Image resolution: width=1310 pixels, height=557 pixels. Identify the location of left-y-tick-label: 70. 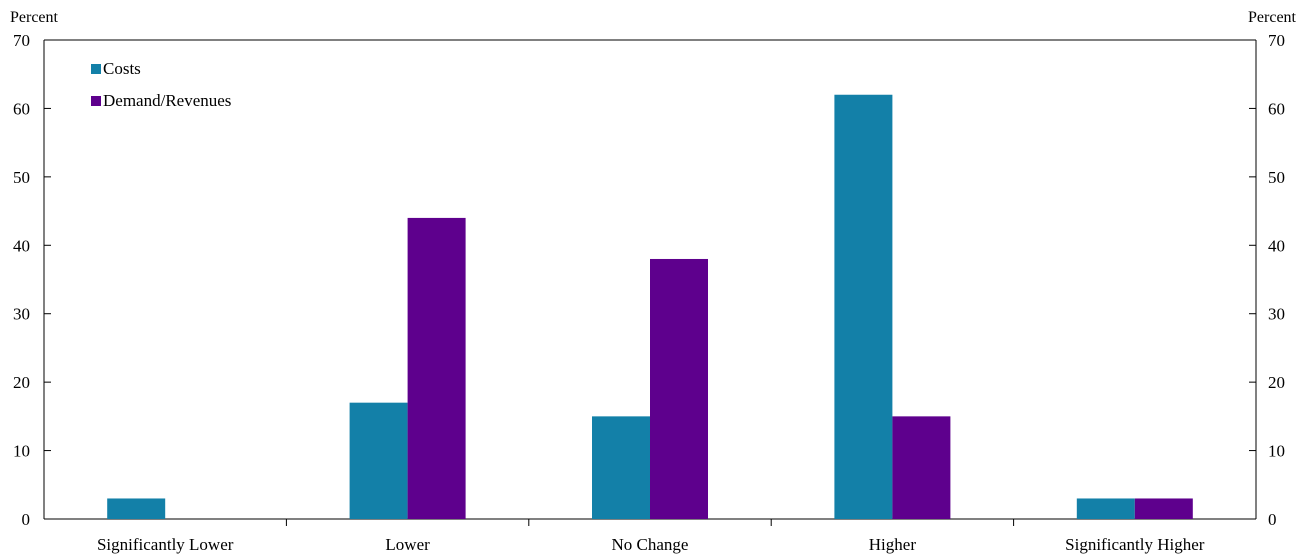
(21, 40).